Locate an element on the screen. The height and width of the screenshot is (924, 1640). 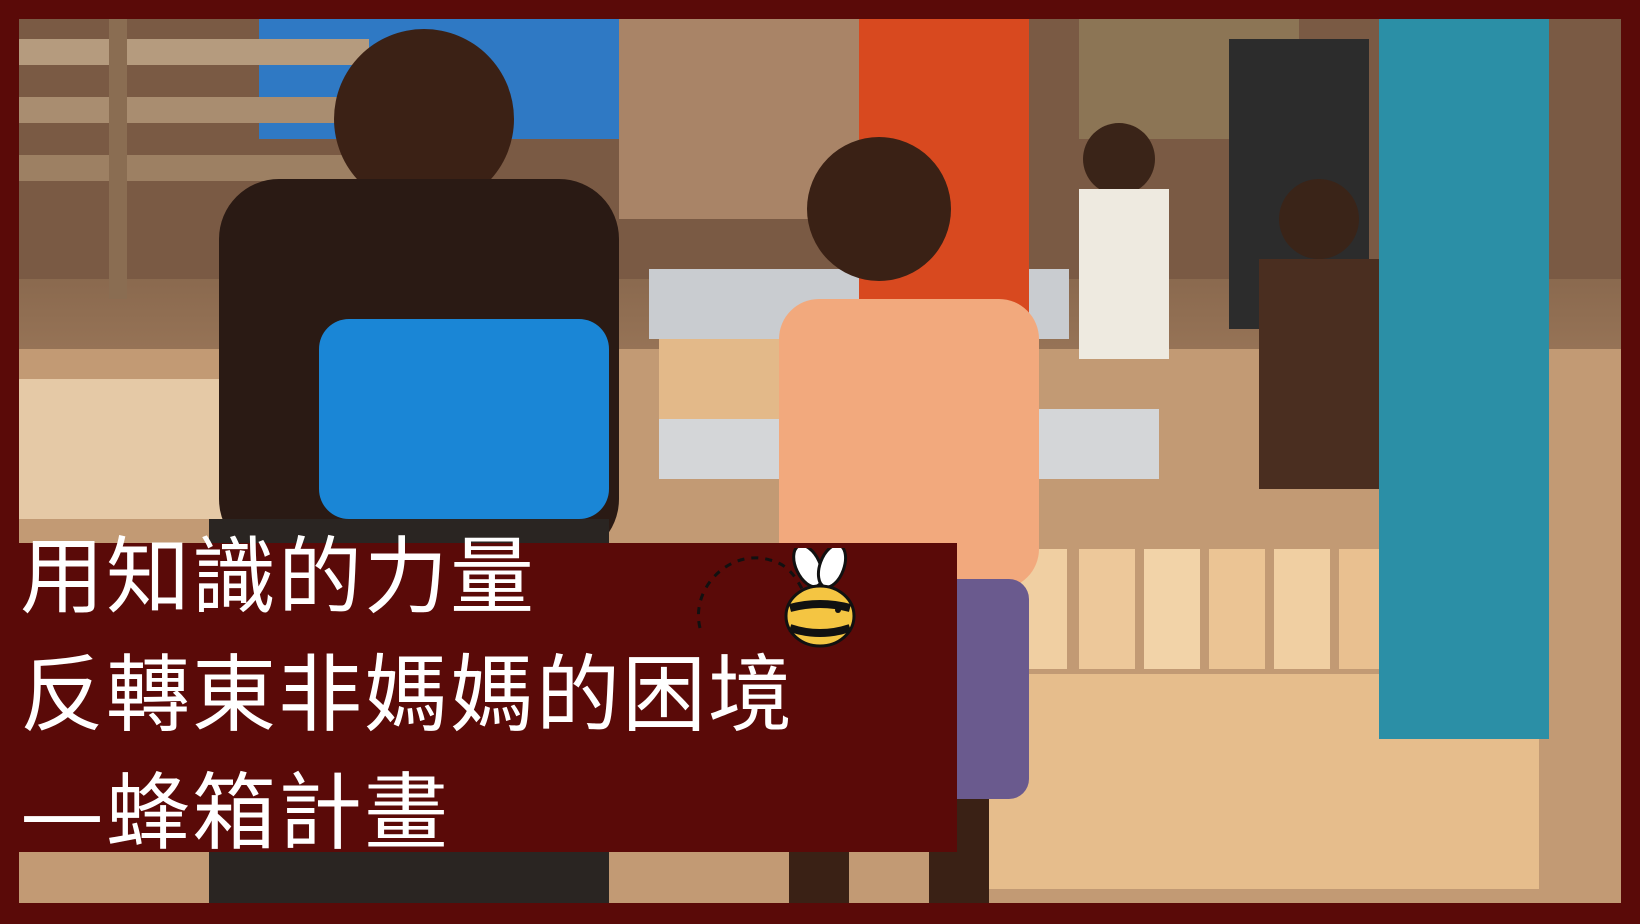
headline-line-3: —蜂箱計畫 is located at coordinates (235, 813).